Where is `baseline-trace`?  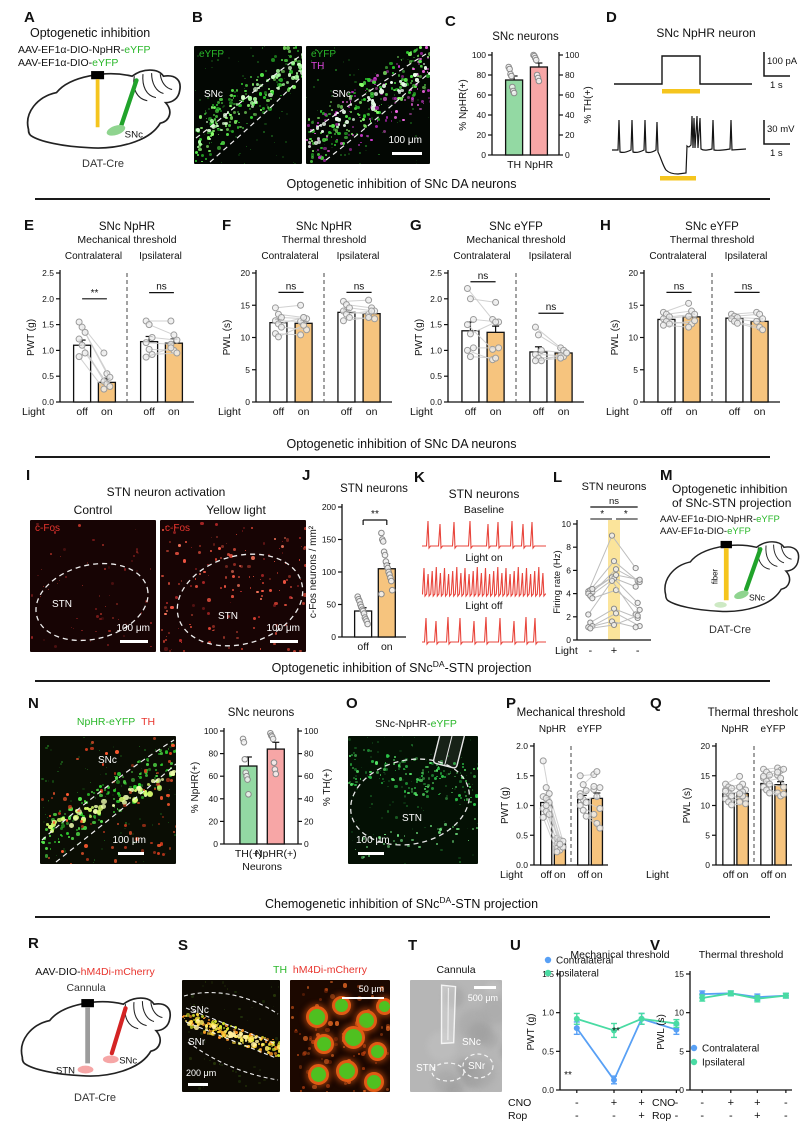 baseline-trace is located at coordinates (484, 535).